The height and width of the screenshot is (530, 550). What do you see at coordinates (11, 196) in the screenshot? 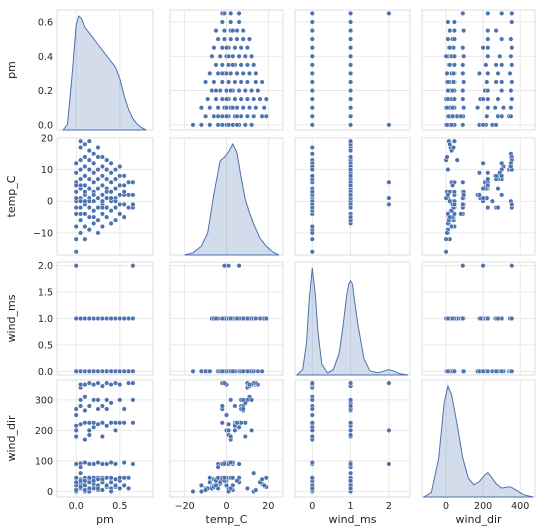
I see `y-axis-label: temp_C` at bounding box center [11, 196].